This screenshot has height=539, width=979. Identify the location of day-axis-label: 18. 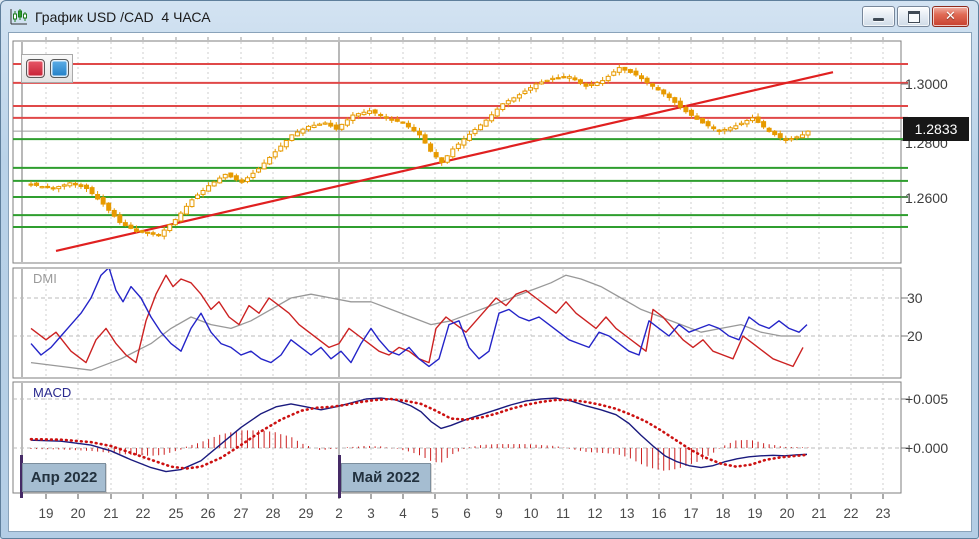
(722, 513).